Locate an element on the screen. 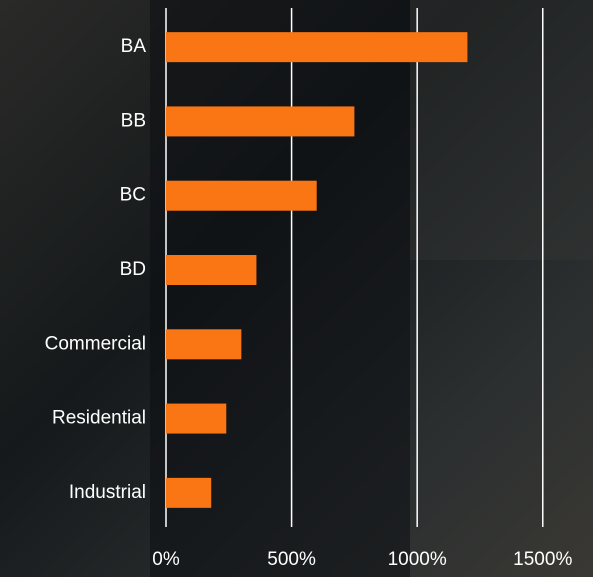 This screenshot has height=577, width=593. x-tick-label: 0% is located at coordinates (166, 559).